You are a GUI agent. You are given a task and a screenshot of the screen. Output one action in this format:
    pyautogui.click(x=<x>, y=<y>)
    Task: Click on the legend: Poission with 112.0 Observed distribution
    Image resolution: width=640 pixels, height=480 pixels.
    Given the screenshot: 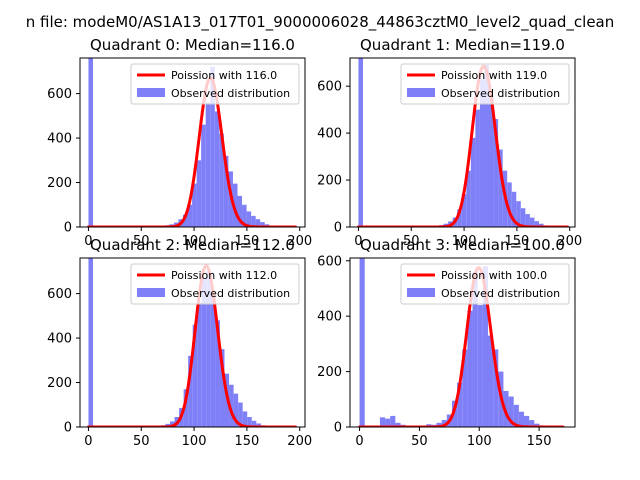 What is the action you would take?
    pyautogui.click(x=215, y=284)
    